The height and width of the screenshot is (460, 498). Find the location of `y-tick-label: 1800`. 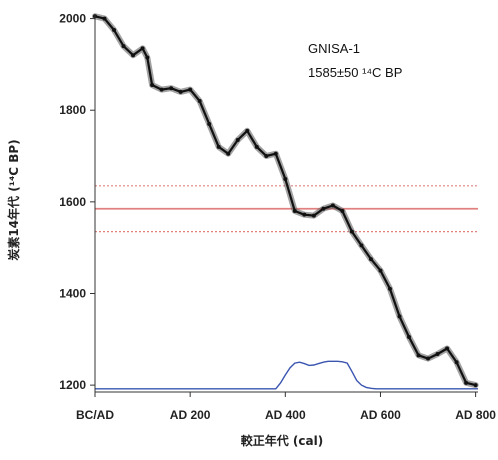

y-tick-label: 1800 is located at coordinates (72, 110).